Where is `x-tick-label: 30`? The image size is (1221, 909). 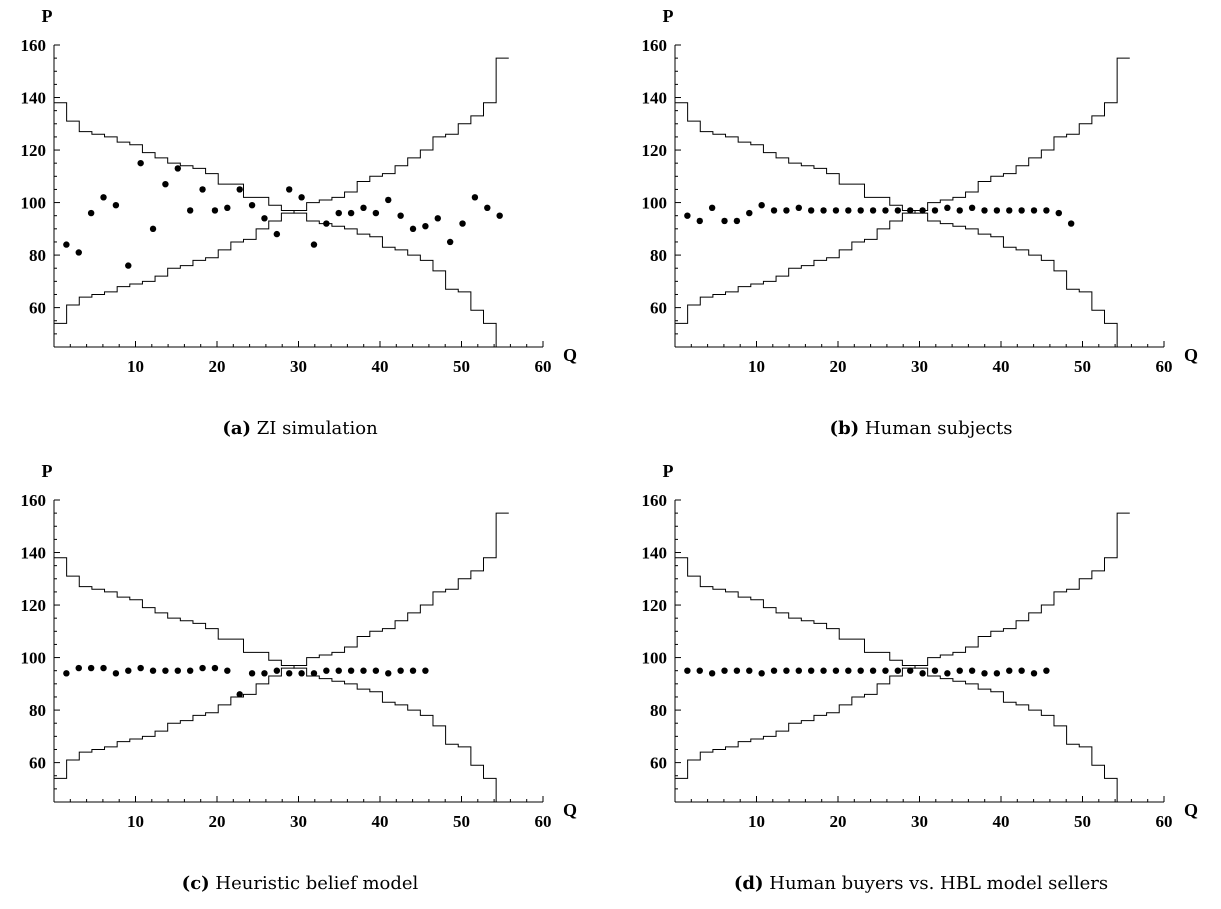 x-tick-label: 30 is located at coordinates (919, 821).